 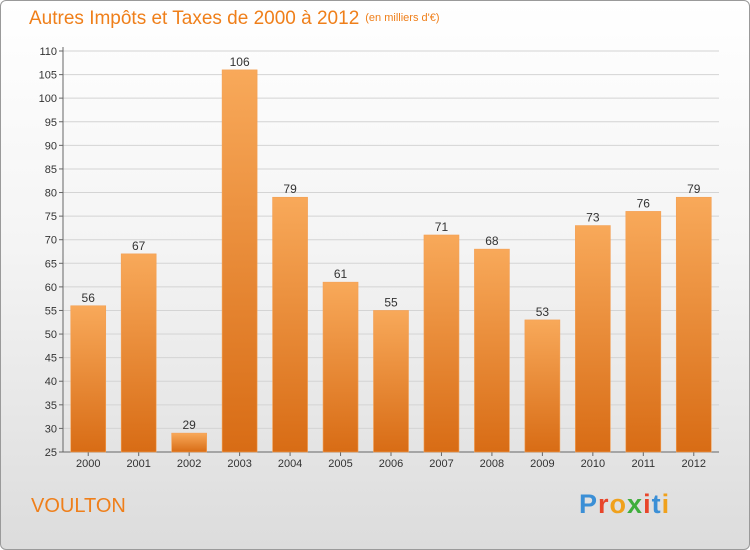 What do you see at coordinates (51, 217) in the screenshot?
I see `y-tick-label: 75` at bounding box center [51, 217].